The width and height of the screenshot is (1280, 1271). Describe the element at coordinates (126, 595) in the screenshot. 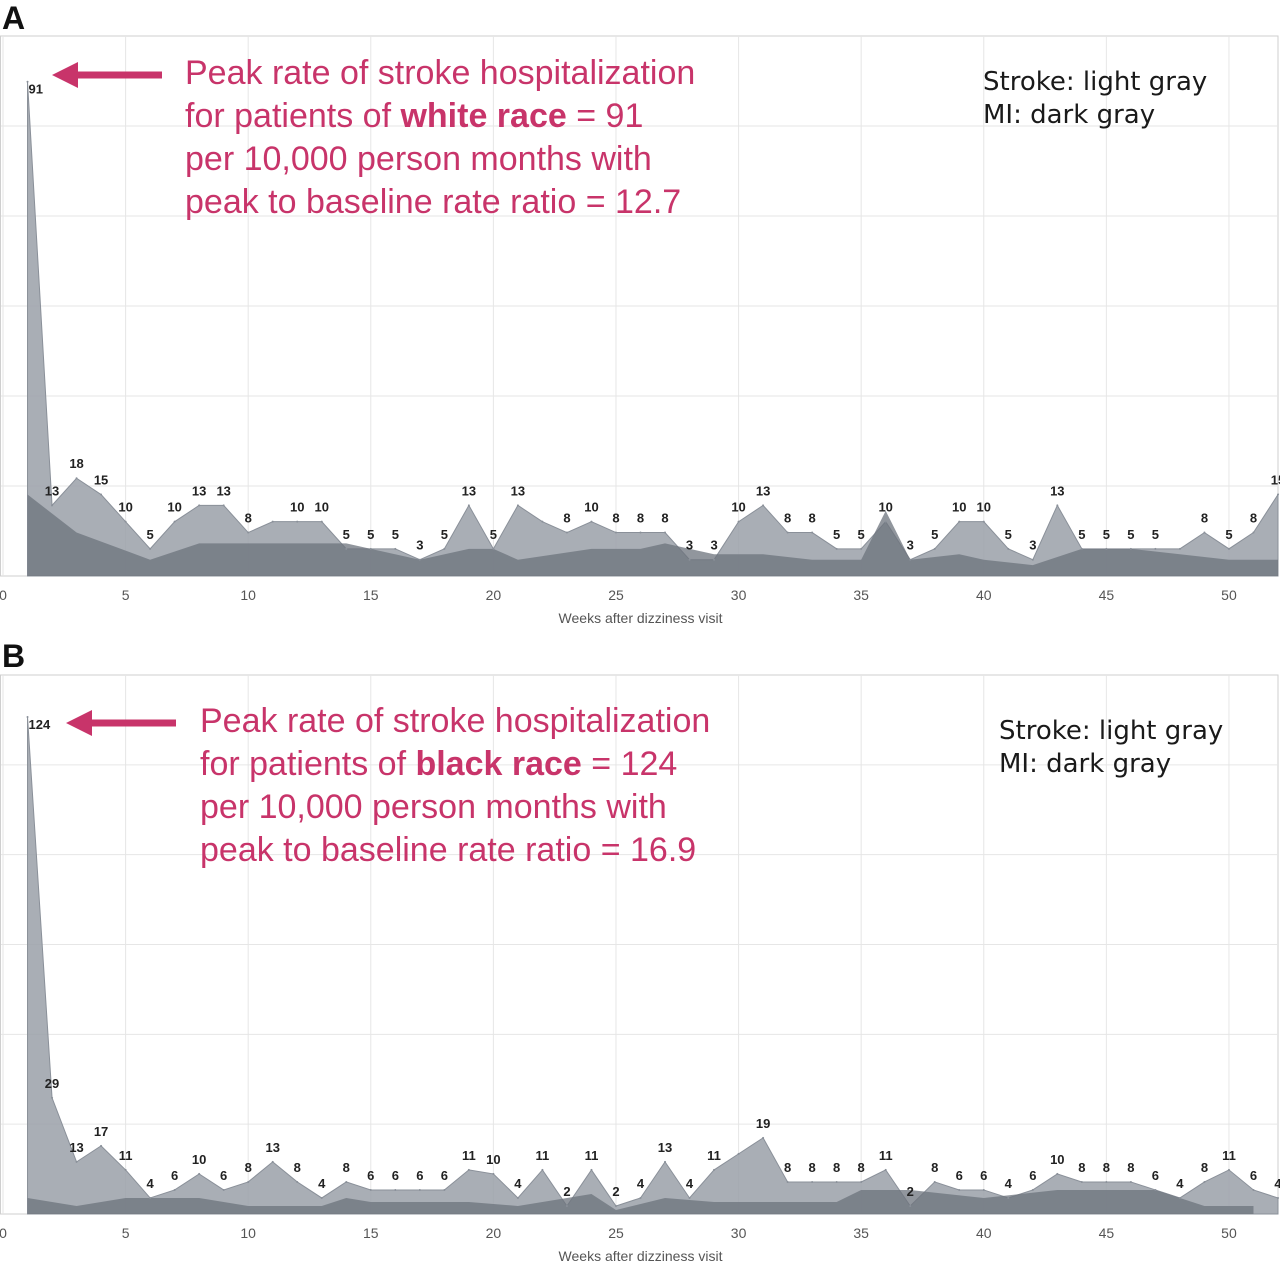

I see `x-tick-label: 5` at that location.